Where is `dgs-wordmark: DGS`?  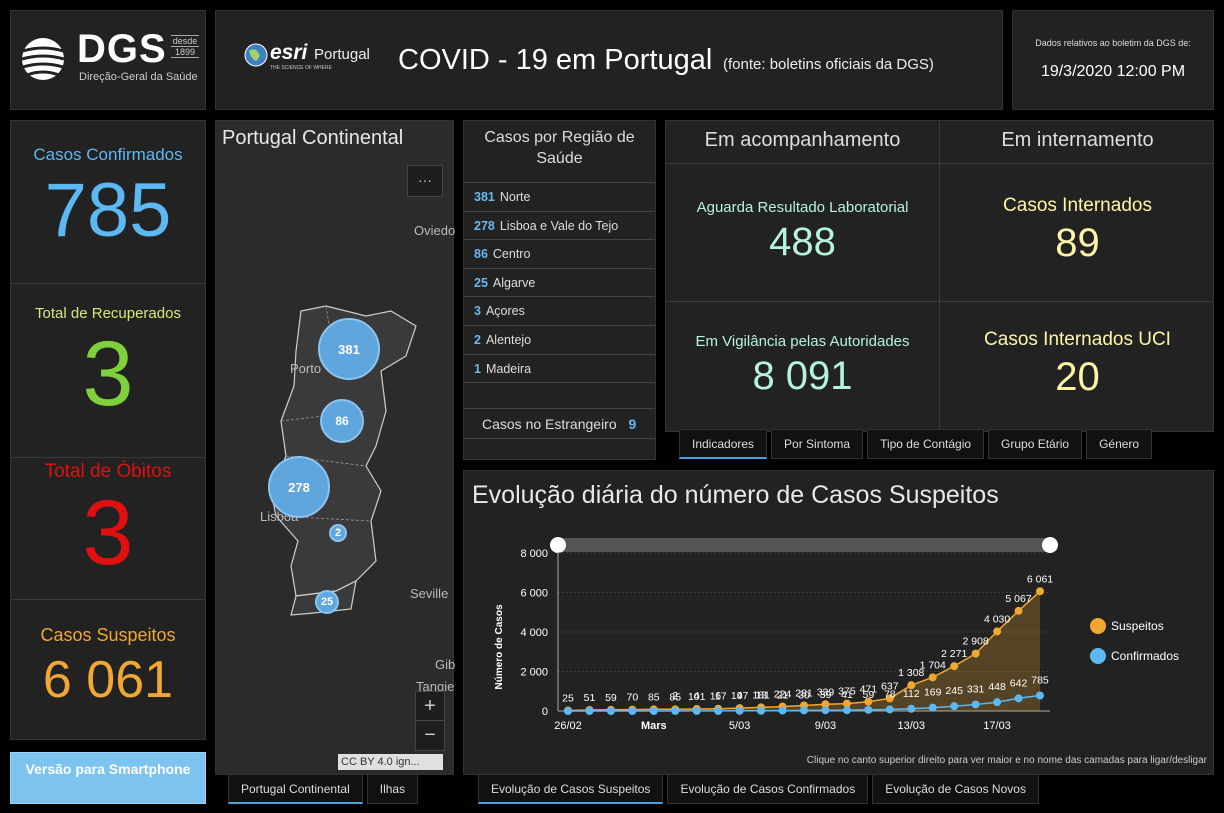
dgs-wordmark: DGS is located at coordinates (122, 49).